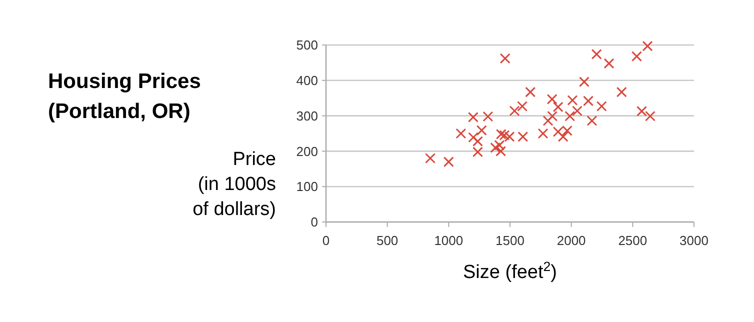 Image resolution: width=754 pixels, height=322 pixels. Describe the element at coordinates (510, 240) in the screenshot. I see `x-tick-label: 1500` at that location.